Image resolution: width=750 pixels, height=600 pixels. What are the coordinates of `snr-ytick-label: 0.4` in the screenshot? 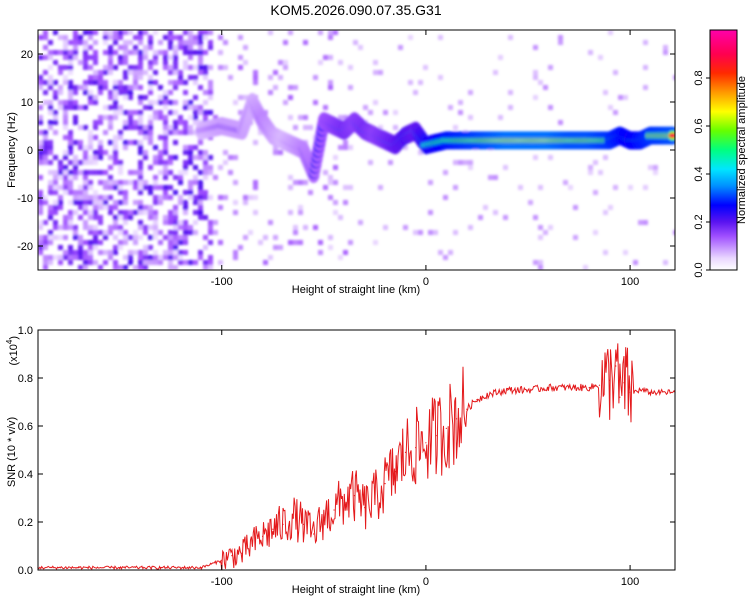 It's located at (25, 475).